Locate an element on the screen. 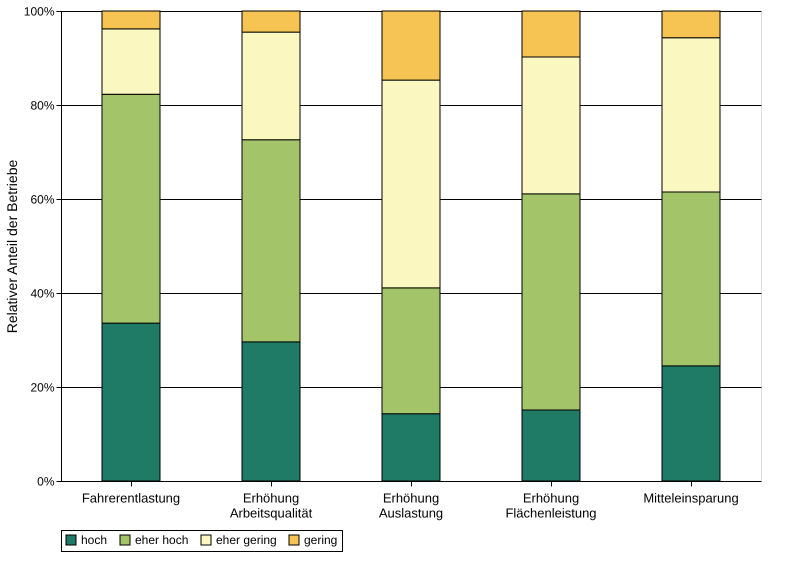 The image size is (798, 568). x-tick-label: Erhöhung Flächenleistung is located at coordinates (551, 505).